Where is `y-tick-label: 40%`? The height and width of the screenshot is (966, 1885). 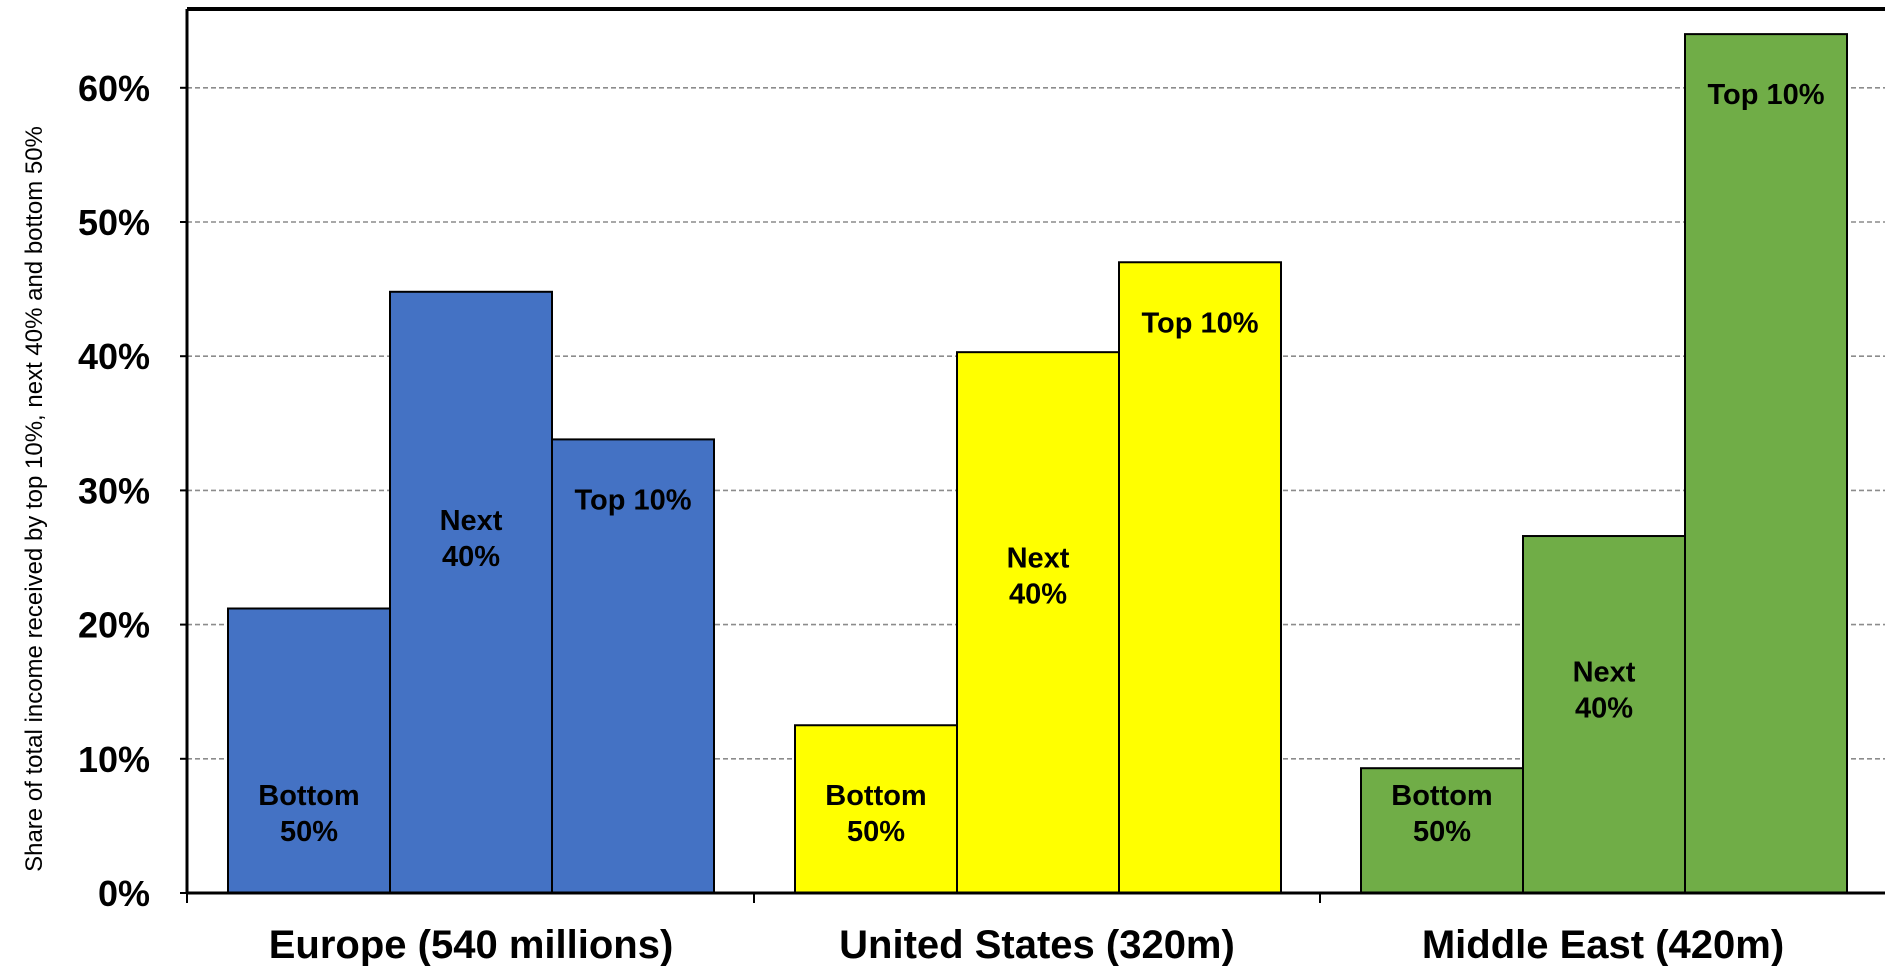 y-tick-label: 40% is located at coordinates (114, 356).